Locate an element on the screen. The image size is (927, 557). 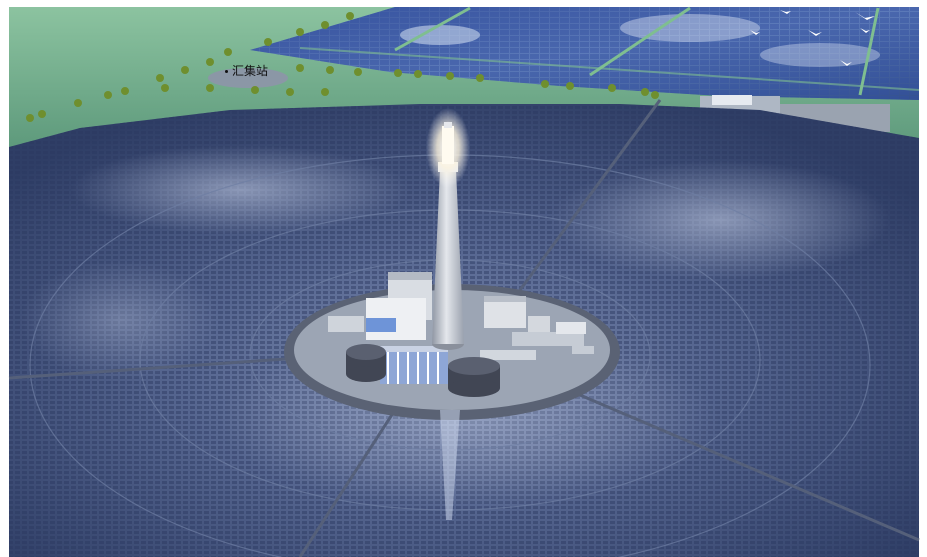
collector-station-label: 汇集站 is located at coordinates (246, 71).